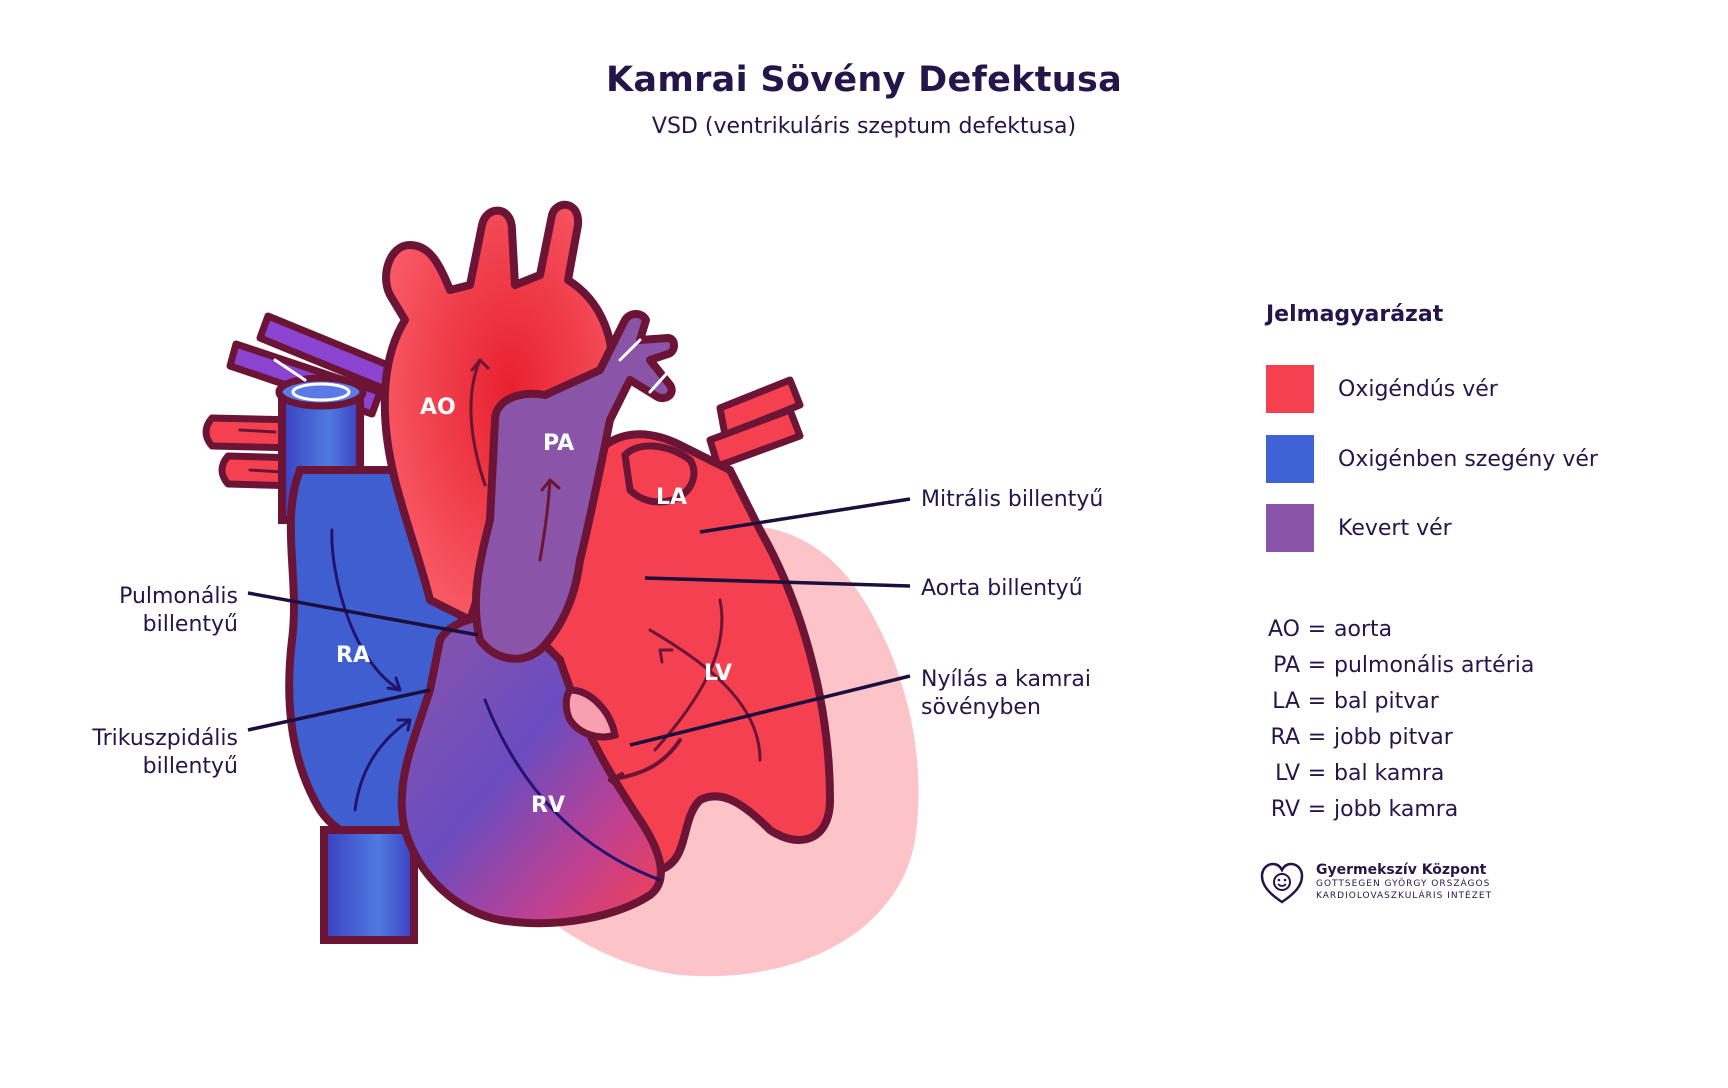  I want to click on chamber-label-ao: AO, so click(438, 407).